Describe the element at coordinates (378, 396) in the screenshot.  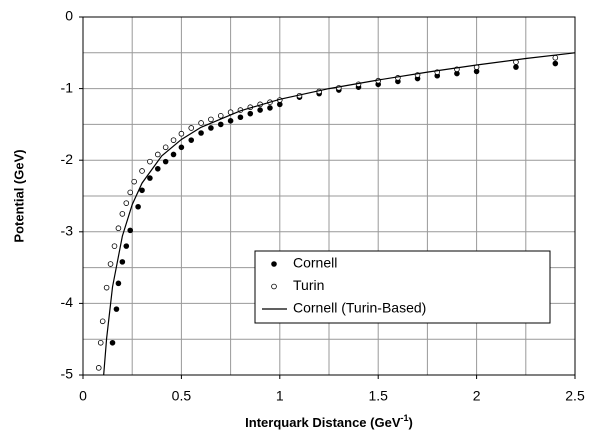
I see `x-tick-label: 1.5` at that location.